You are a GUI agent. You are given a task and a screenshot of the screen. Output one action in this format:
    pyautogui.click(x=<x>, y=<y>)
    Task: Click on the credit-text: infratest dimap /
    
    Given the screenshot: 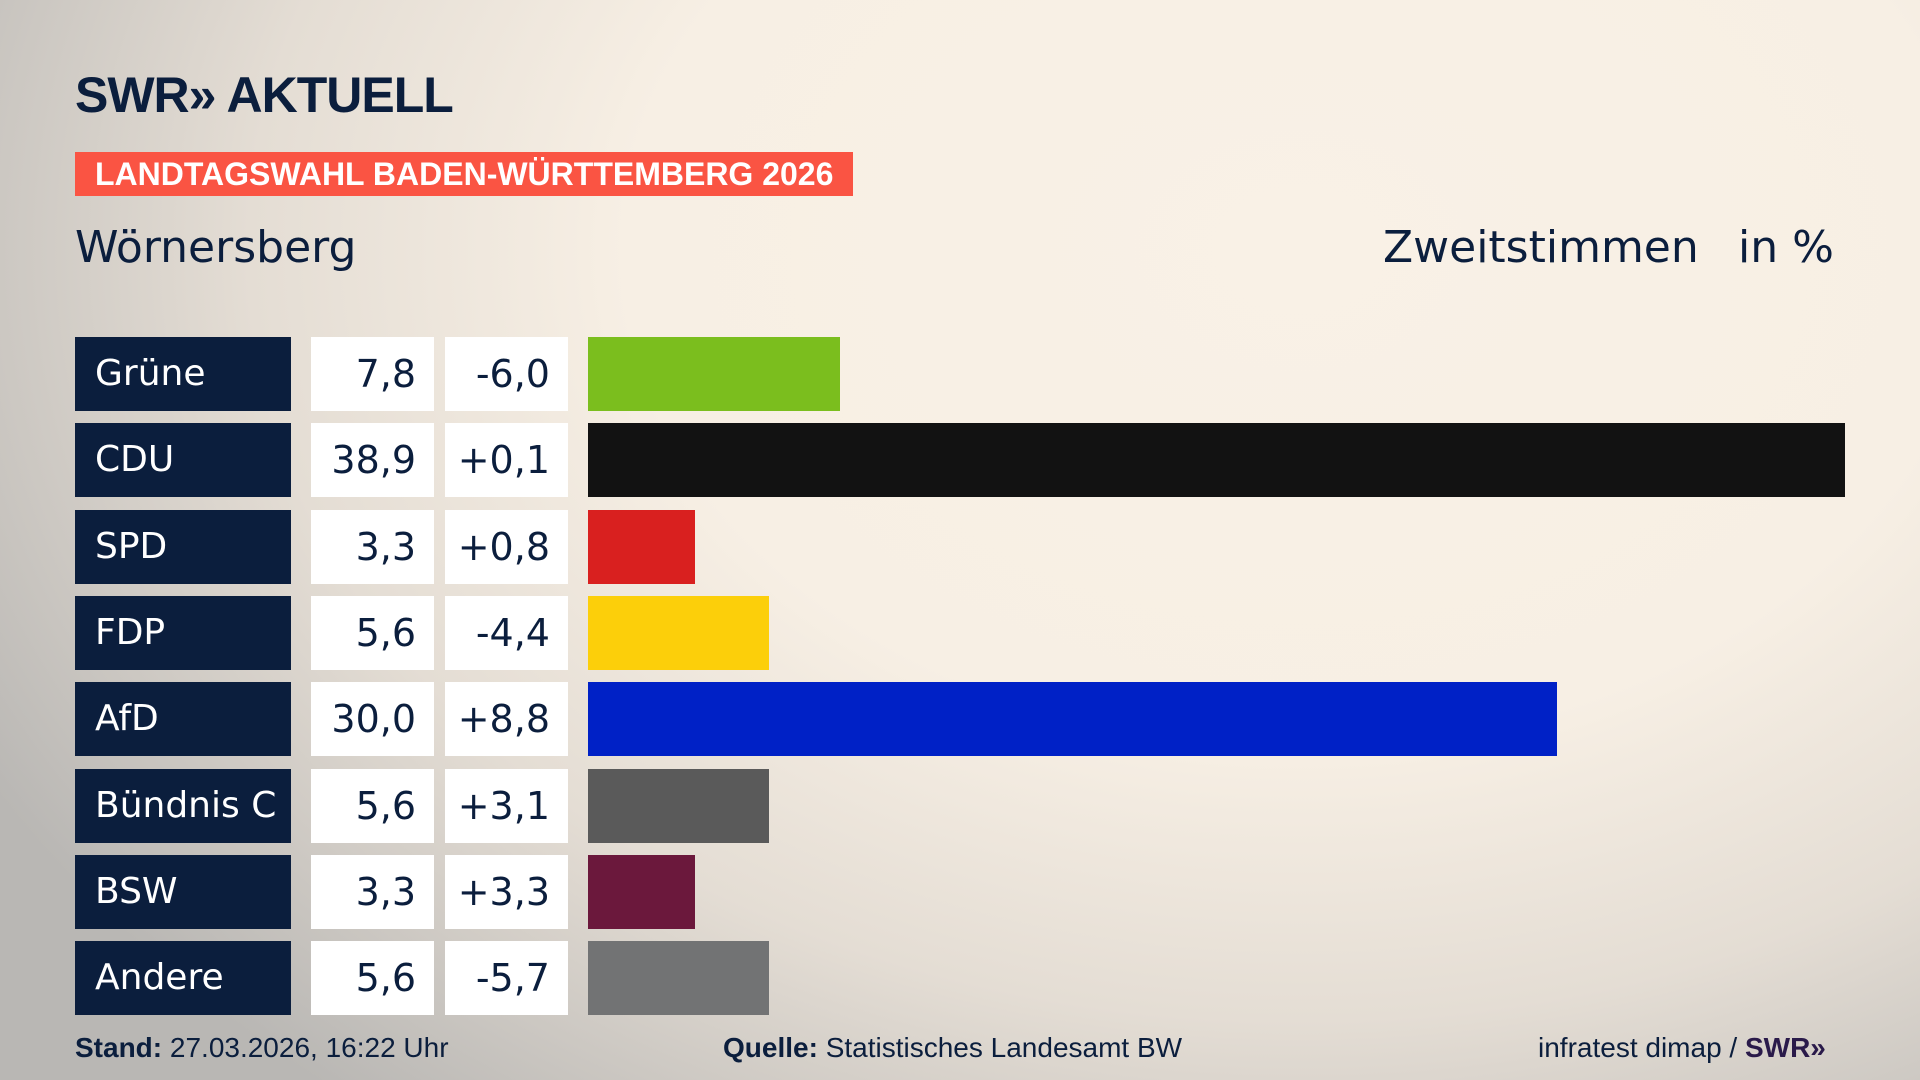 What is the action you would take?
    pyautogui.click(x=1641, y=1047)
    